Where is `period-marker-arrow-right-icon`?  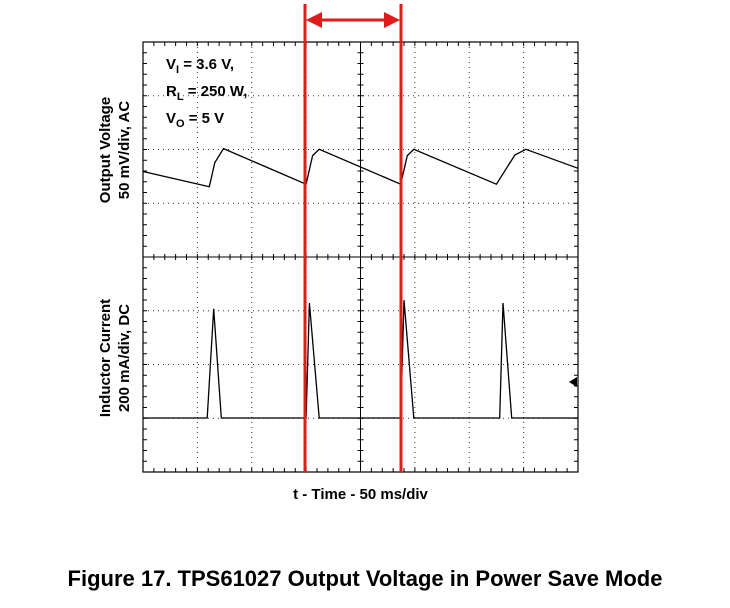 period-marker-arrow-right-icon is located at coordinates (392, 20).